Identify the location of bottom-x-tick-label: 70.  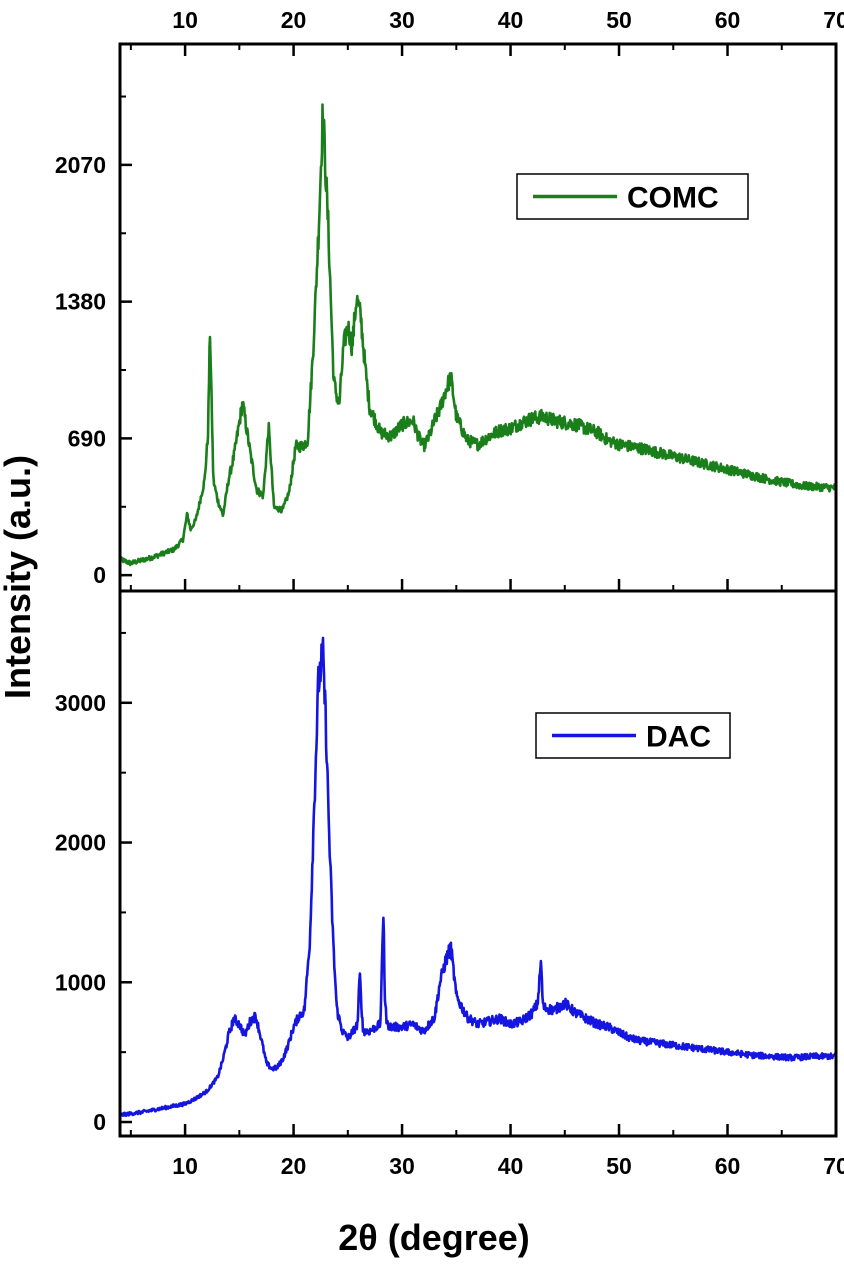
(833, 1166).